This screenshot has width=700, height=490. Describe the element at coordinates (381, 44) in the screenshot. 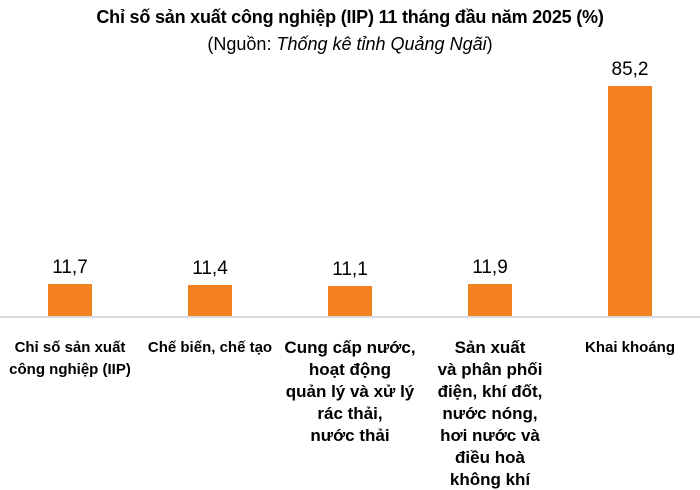

I see `source-text: Thống kê tỉnh Quảng Ngãi` at that location.